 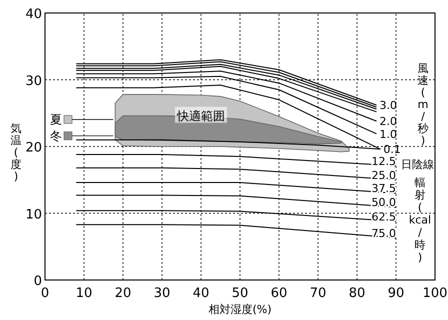 I want to click on x-tick-label: 100, so click(x=435, y=293).